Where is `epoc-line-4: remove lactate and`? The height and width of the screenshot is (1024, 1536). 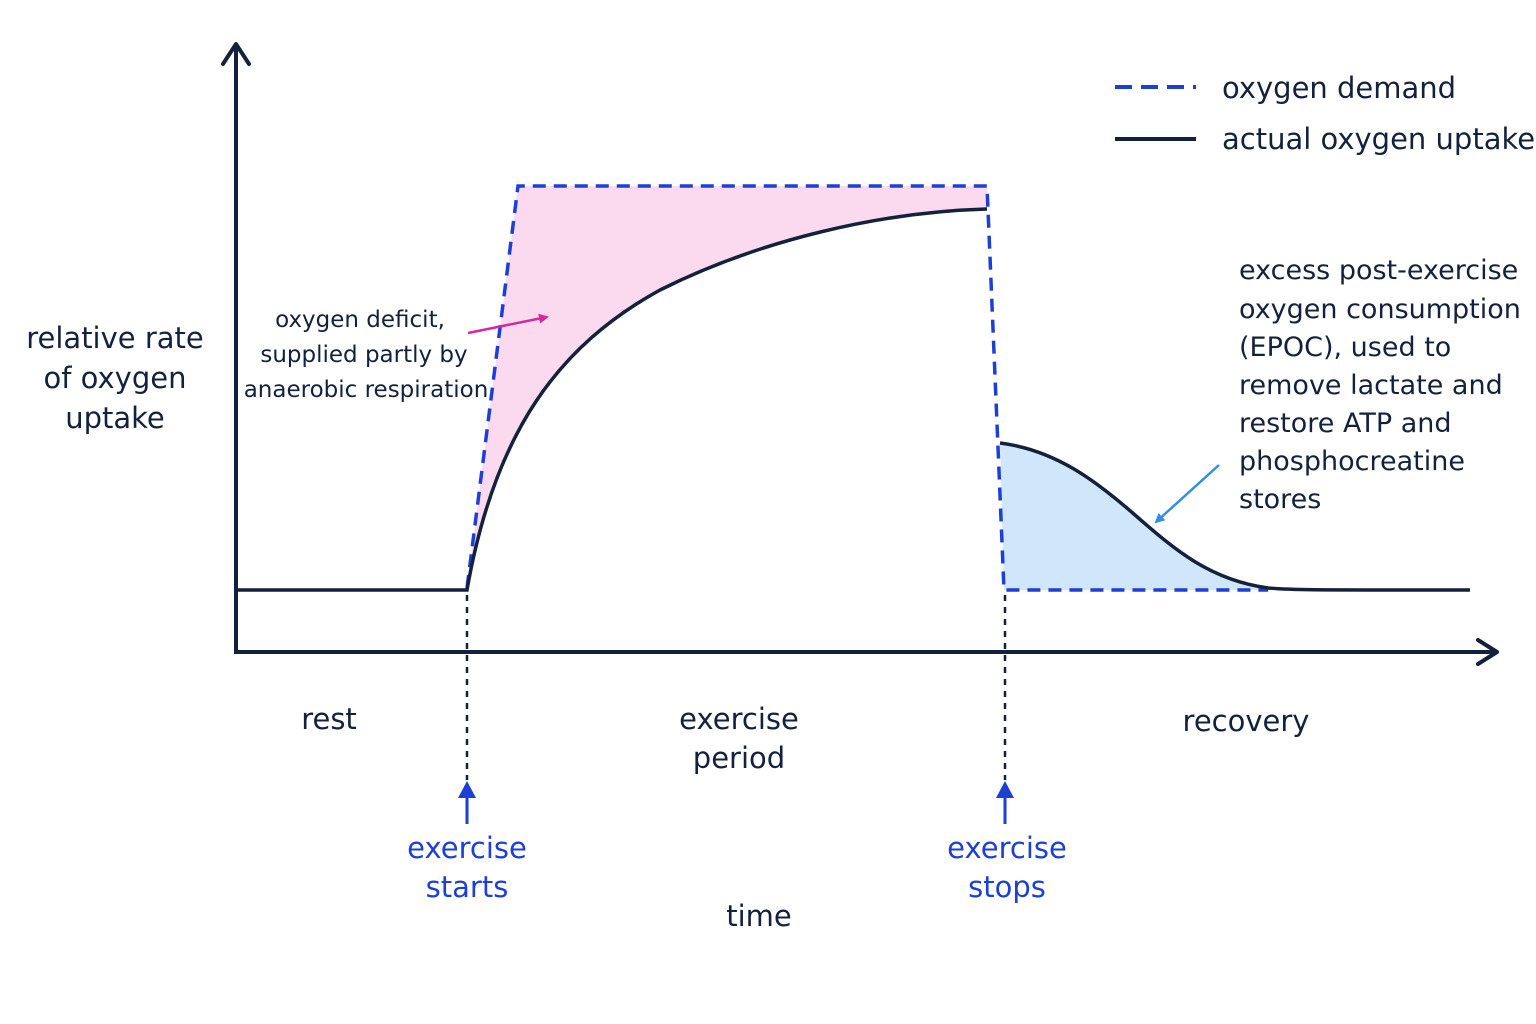 epoc-line-4: remove lactate and is located at coordinates (1371, 385).